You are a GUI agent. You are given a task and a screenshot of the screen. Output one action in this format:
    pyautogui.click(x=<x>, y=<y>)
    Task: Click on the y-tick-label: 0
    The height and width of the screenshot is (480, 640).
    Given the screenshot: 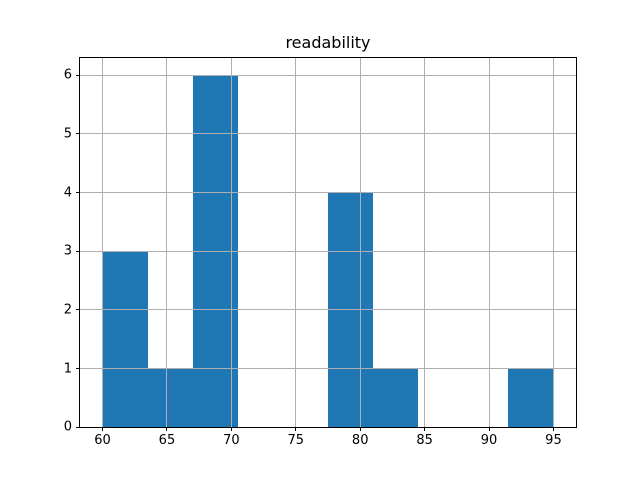 What is the action you would take?
    pyautogui.click(x=67, y=427)
    